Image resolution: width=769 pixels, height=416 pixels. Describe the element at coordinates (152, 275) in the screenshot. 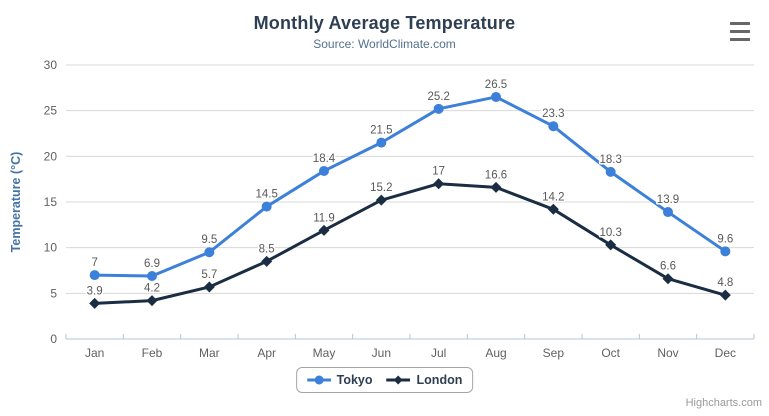

I see `point-tokyo-feb` at that location.